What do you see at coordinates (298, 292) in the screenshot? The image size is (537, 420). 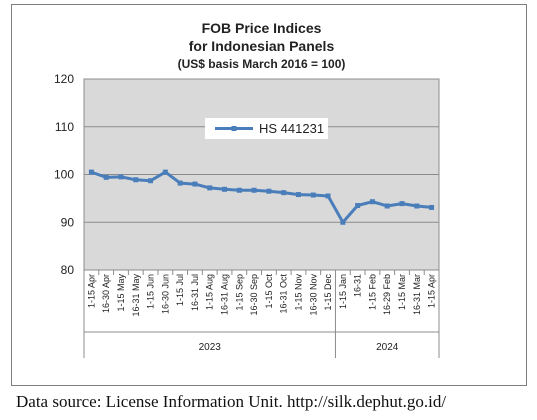 I see `x-tick-label: 1-15 Nov` at bounding box center [298, 292].